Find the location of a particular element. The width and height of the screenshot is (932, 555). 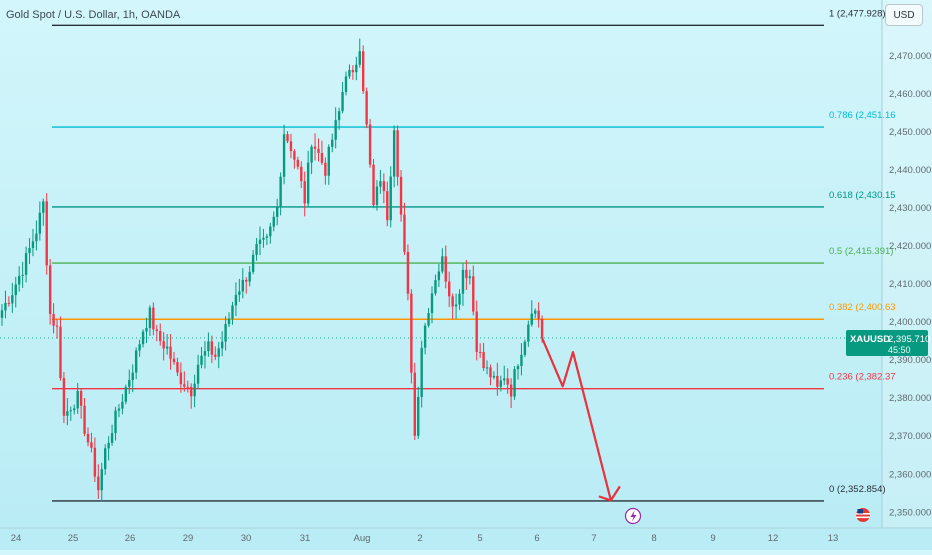

projection-path is located at coordinates (576, 419).